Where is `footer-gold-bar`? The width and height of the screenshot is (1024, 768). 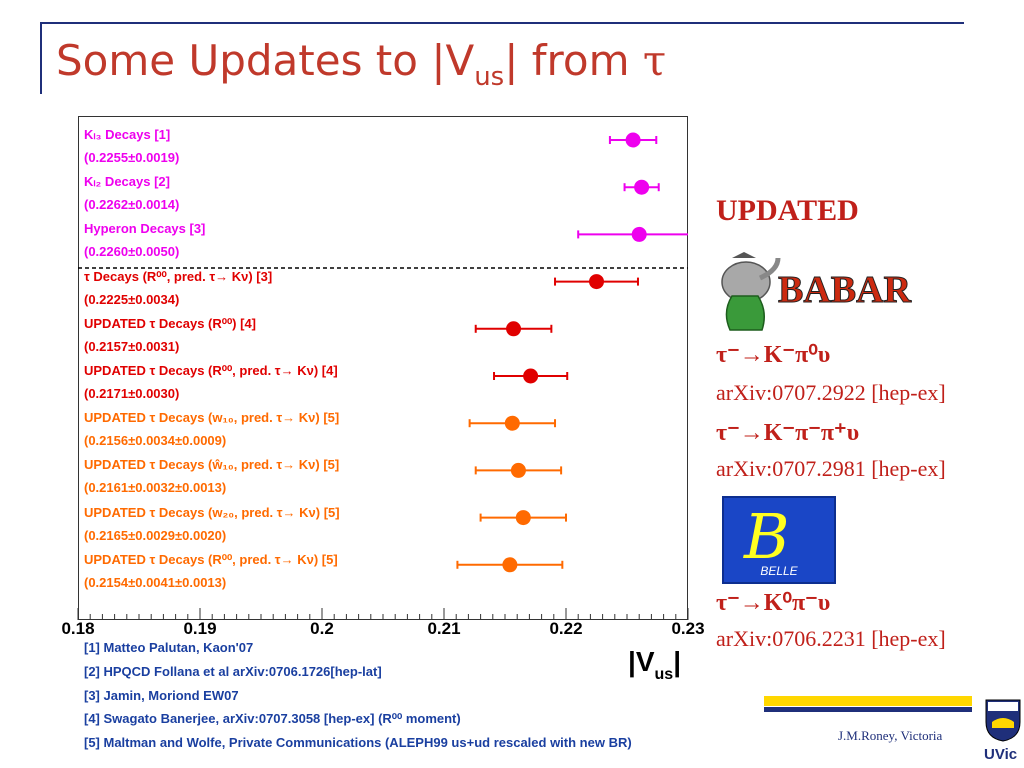 footer-gold-bar is located at coordinates (868, 701).